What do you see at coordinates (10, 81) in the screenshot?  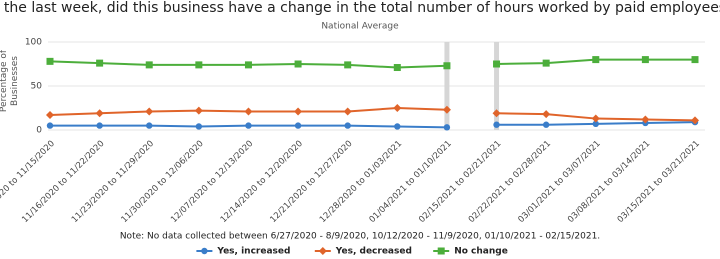 I see `y-axis-label: Percentage of Businesses` at bounding box center [10, 81].